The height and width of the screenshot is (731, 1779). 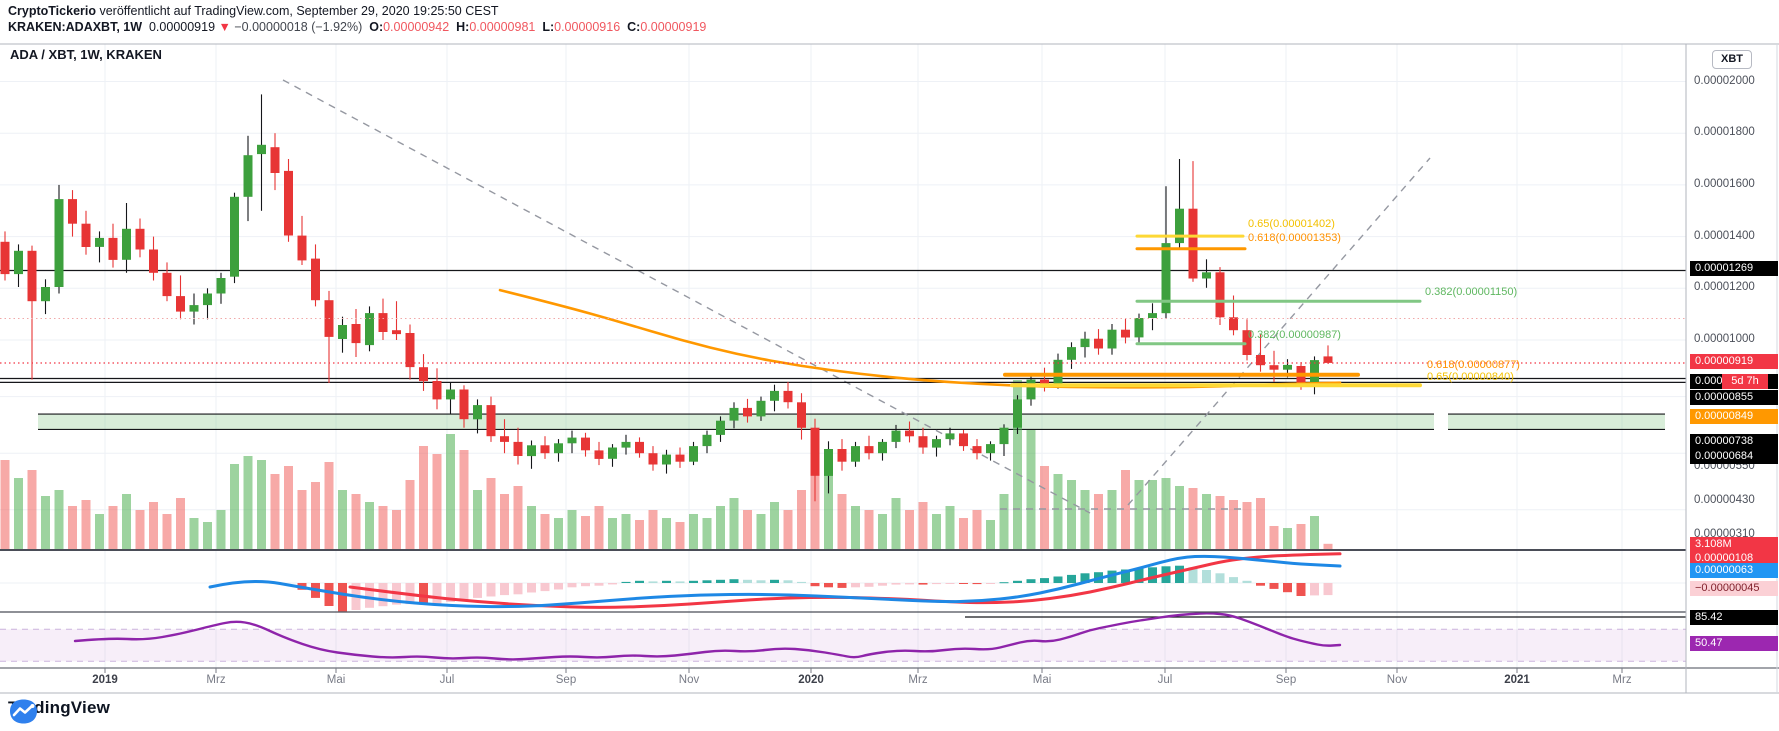 I want to click on fib-label: 0.382(0.00001150), so click(x=1471, y=292).